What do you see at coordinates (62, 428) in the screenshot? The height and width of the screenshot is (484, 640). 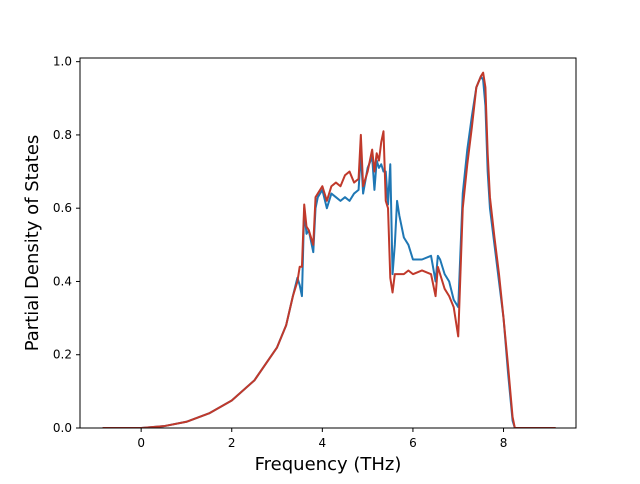 I see `y-tick-label: 0.0` at bounding box center [62, 428].